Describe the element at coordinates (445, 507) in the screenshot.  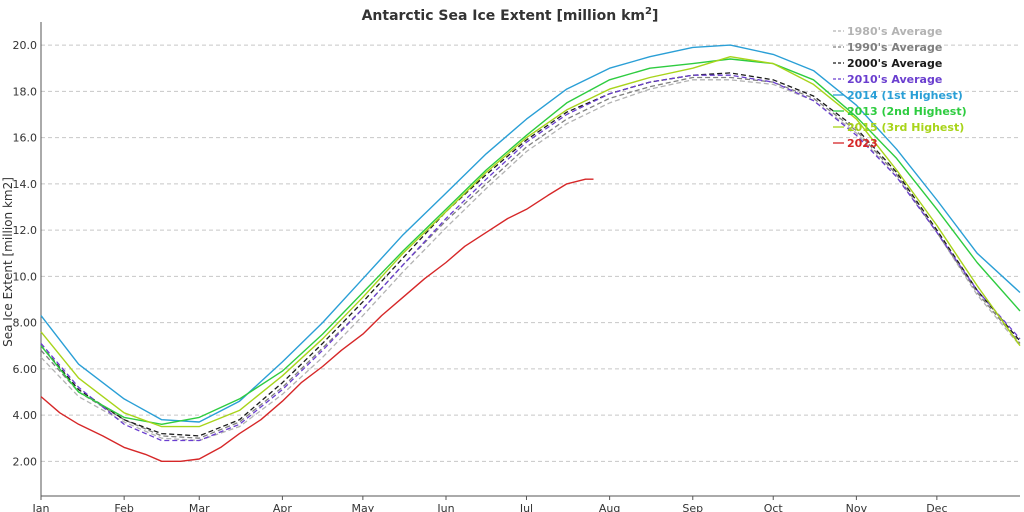
I see `x-tick-label: Jun` at that location.